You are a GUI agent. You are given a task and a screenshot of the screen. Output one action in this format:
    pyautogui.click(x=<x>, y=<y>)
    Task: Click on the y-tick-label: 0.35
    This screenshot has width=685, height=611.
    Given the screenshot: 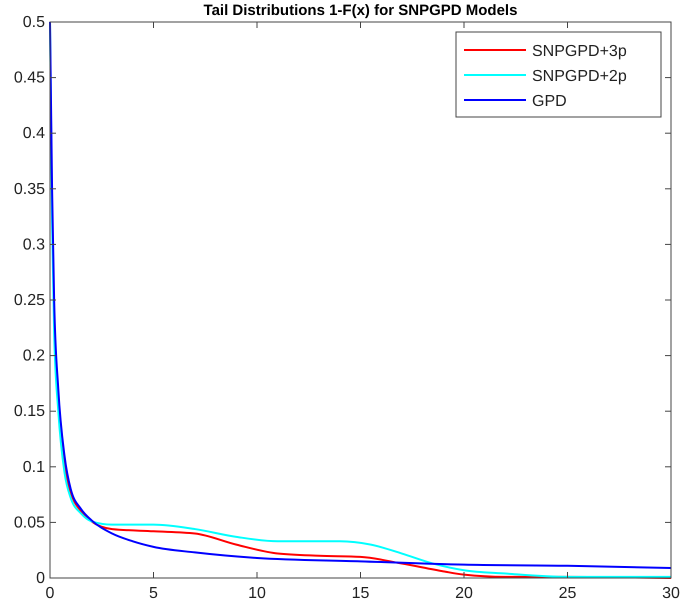 What is the action you would take?
    pyautogui.click(x=30, y=189)
    